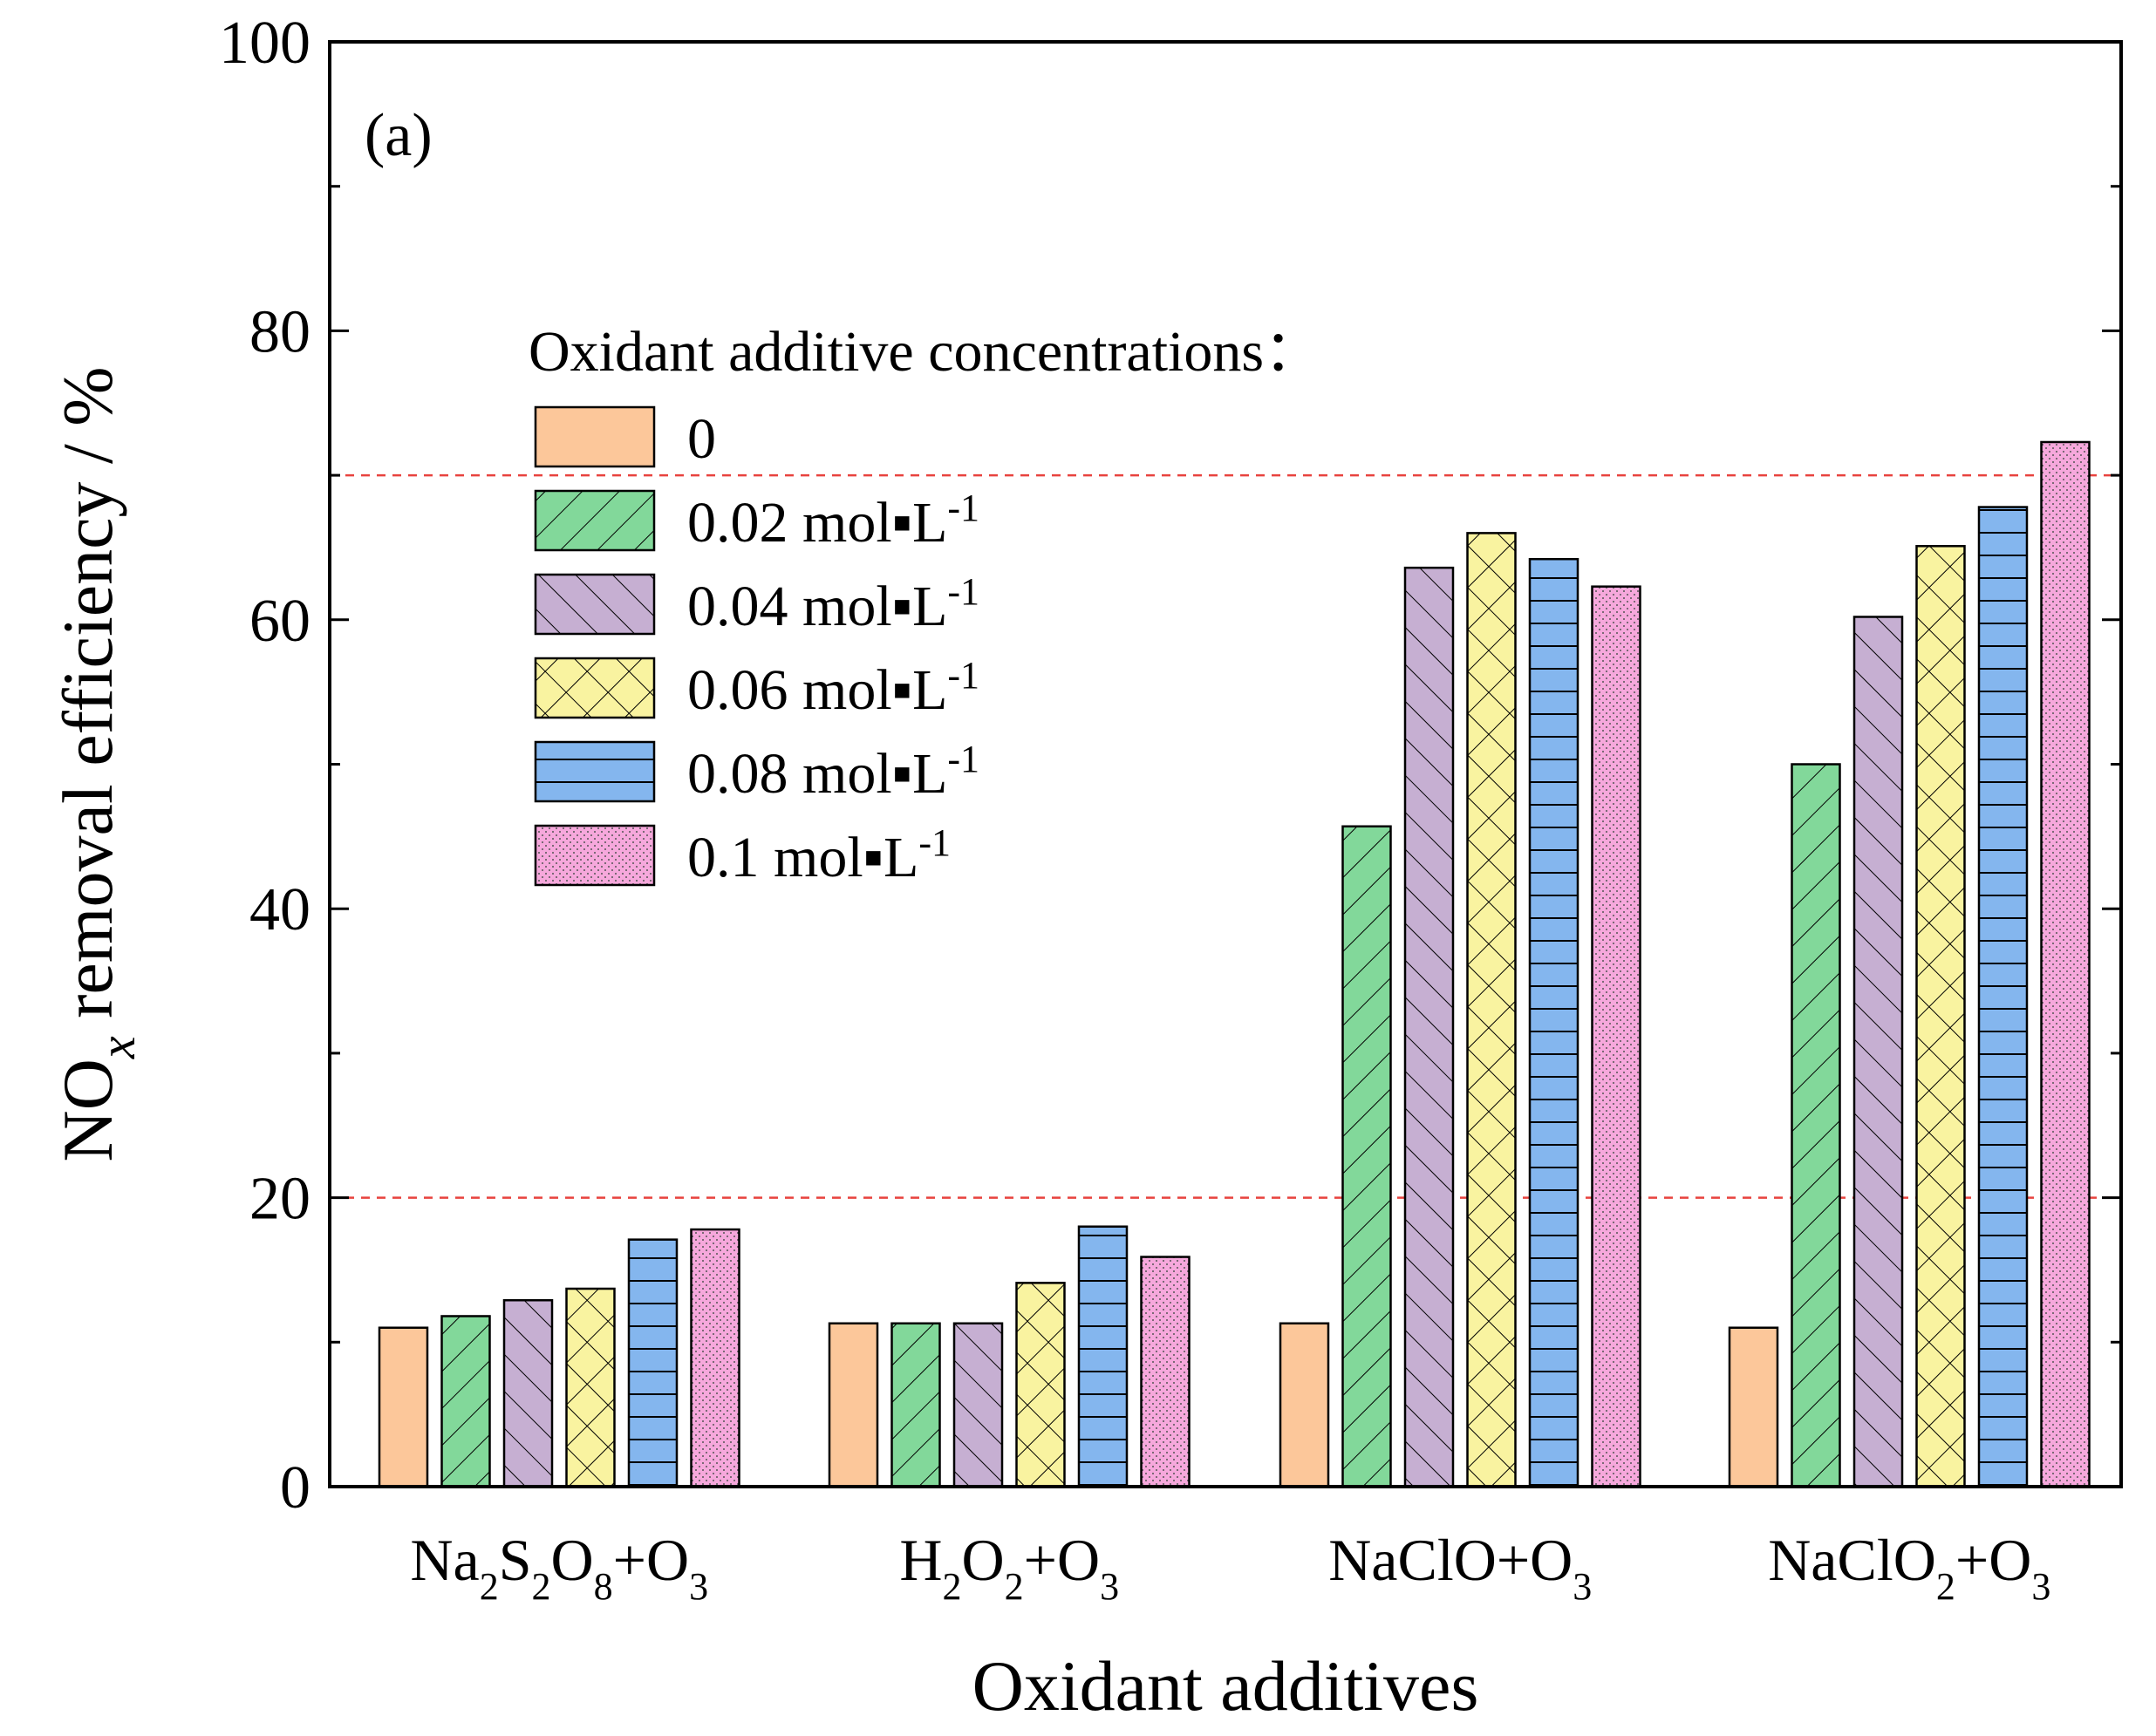  I want to click on x-tick-label: NaClO2+O3, so click(1909, 1568).